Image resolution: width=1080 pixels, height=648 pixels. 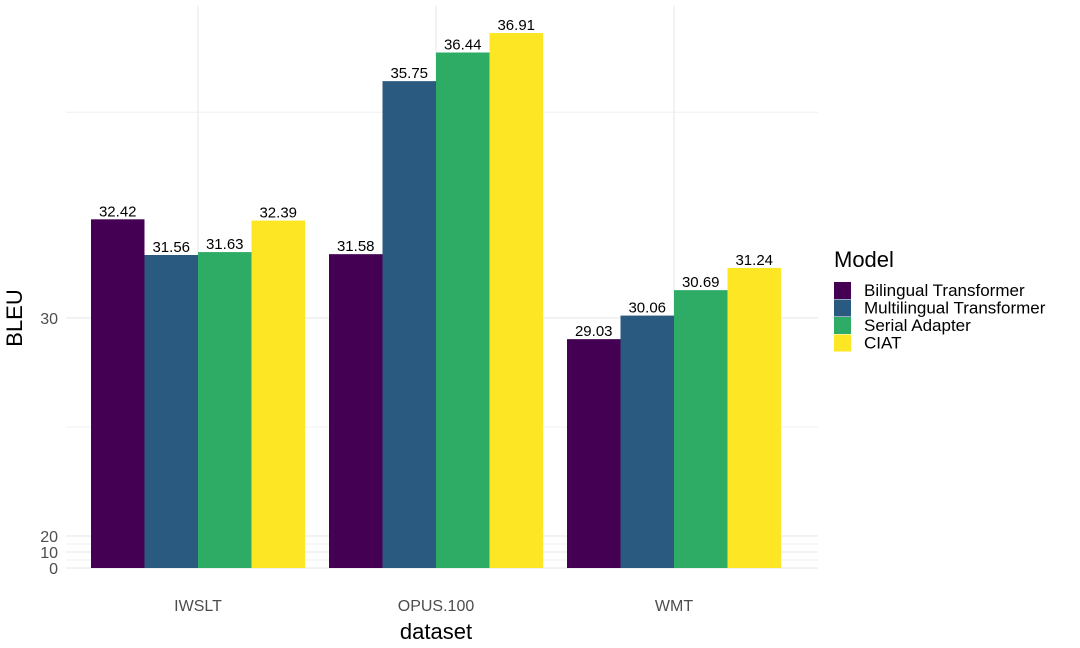 I want to click on data-label: 29.03, so click(x=594, y=331).